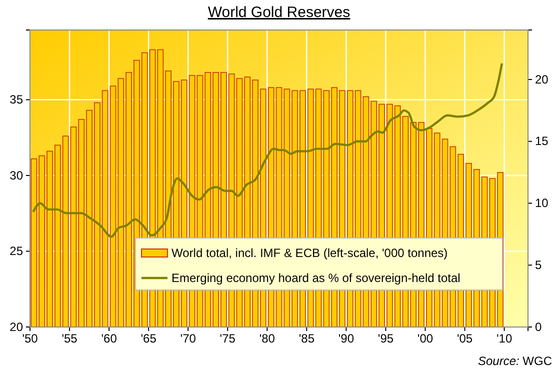  Describe the element at coordinates (515, 361) in the screenshot. I see `source-note: Source: WGC` at that location.